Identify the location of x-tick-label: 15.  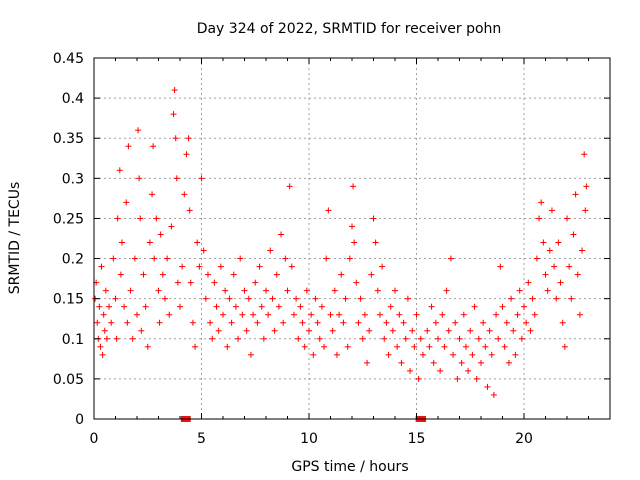
(417, 439).